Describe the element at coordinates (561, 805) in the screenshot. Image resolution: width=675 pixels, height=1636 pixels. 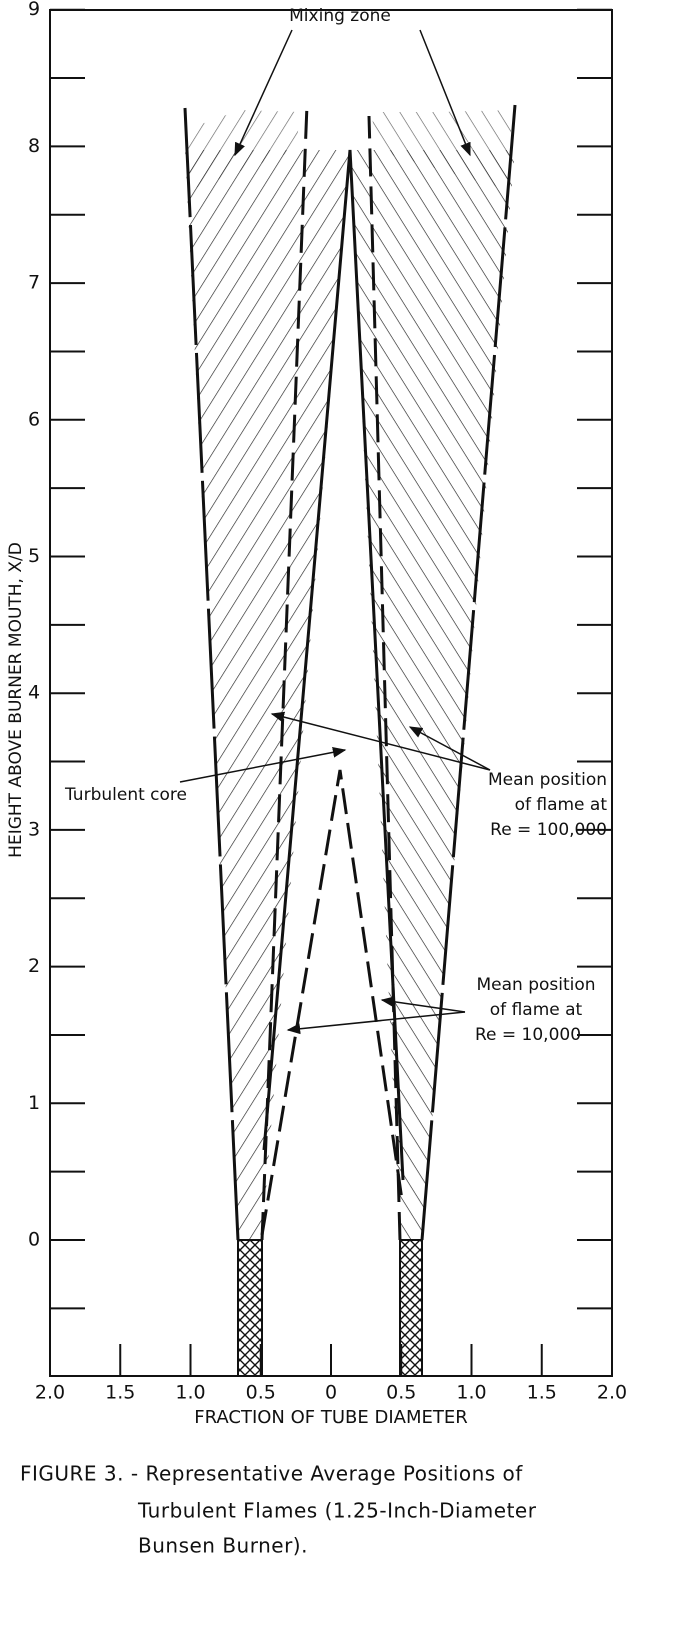
I see `flame-100000-line: of flame at` at that location.